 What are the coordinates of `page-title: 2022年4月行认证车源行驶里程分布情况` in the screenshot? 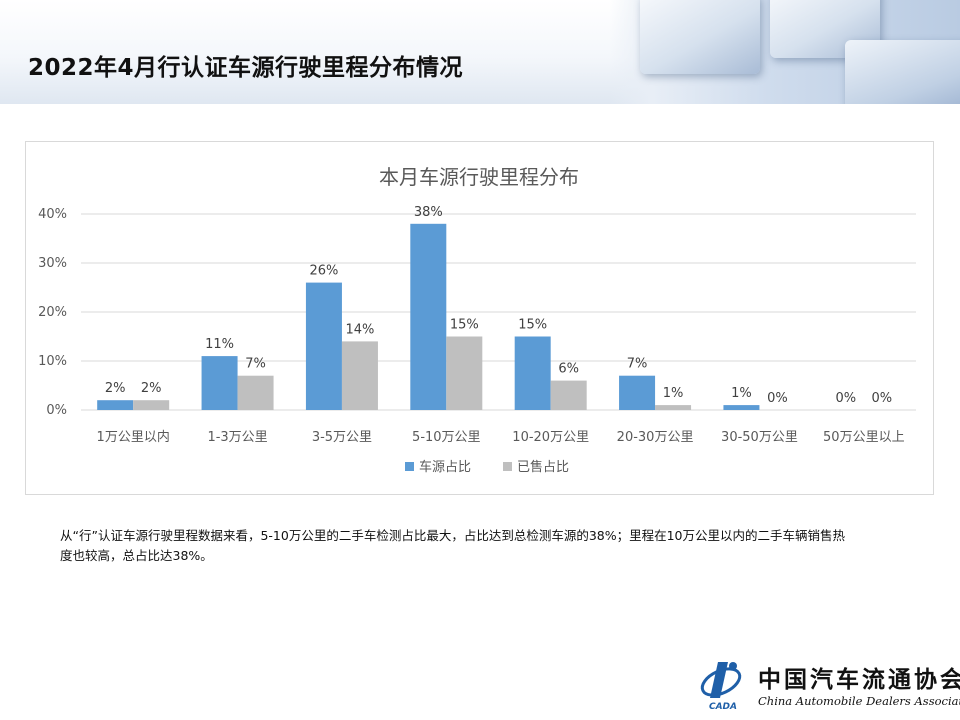 It's located at (246, 68).